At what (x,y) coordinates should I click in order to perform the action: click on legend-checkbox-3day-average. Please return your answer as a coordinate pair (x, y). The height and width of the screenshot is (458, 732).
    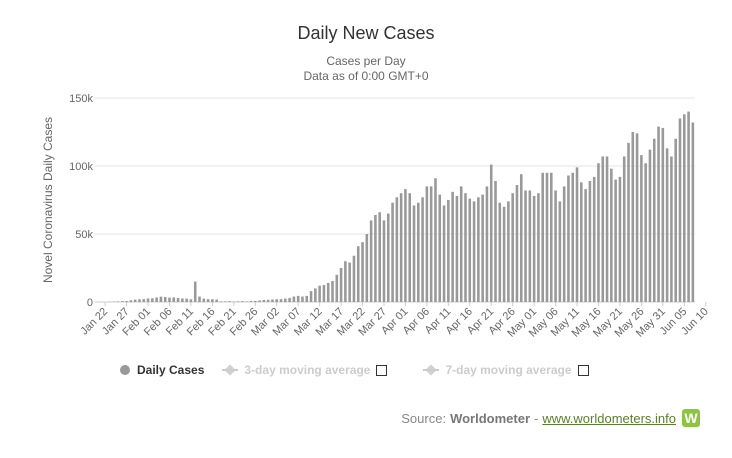
    Looking at the image, I should click on (382, 370).